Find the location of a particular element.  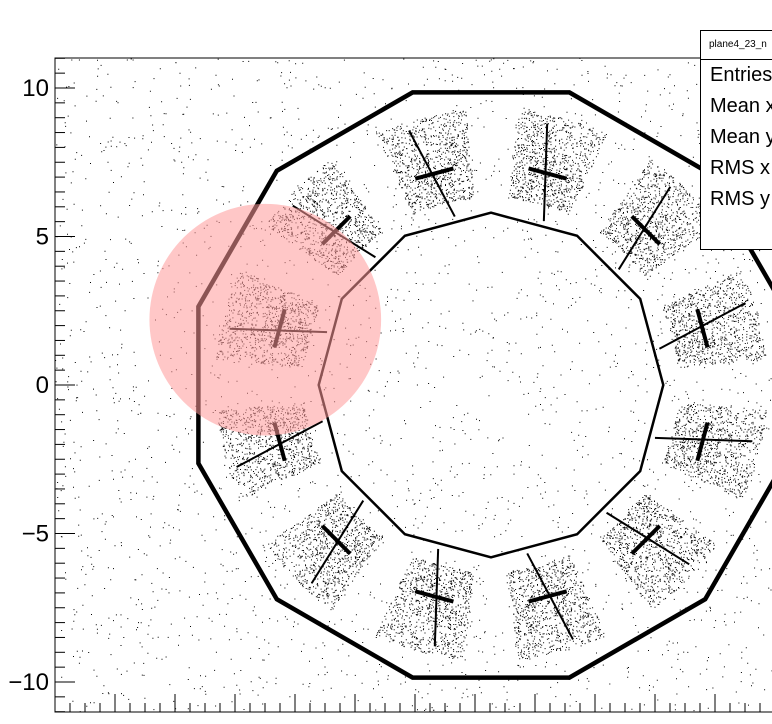

y-tick-label: 10 is located at coordinates (35, 88).